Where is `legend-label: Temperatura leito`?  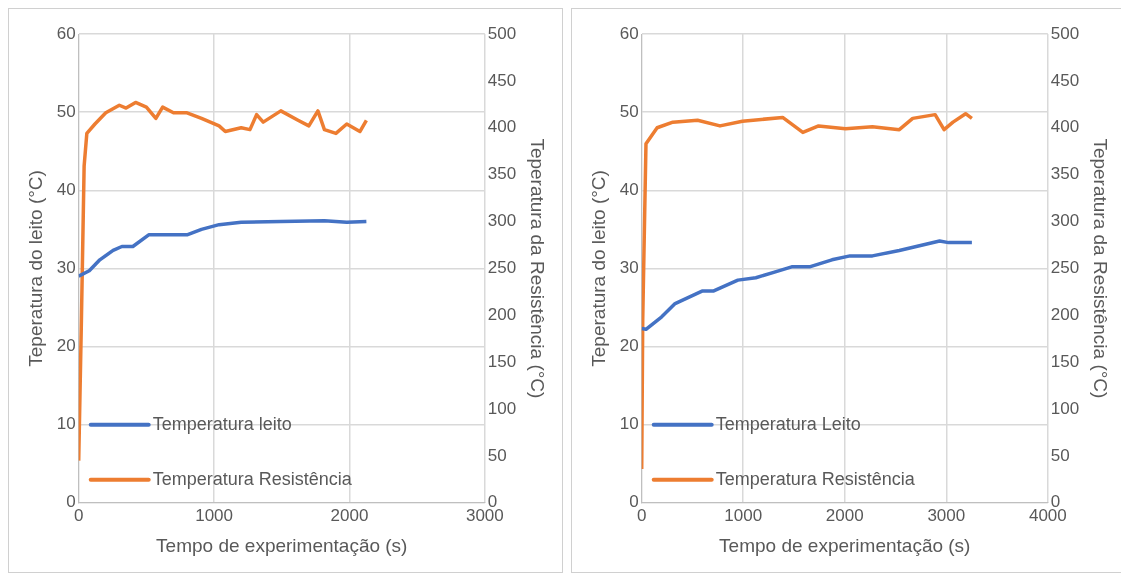 legend-label: Temperatura leito is located at coordinates (222, 423).